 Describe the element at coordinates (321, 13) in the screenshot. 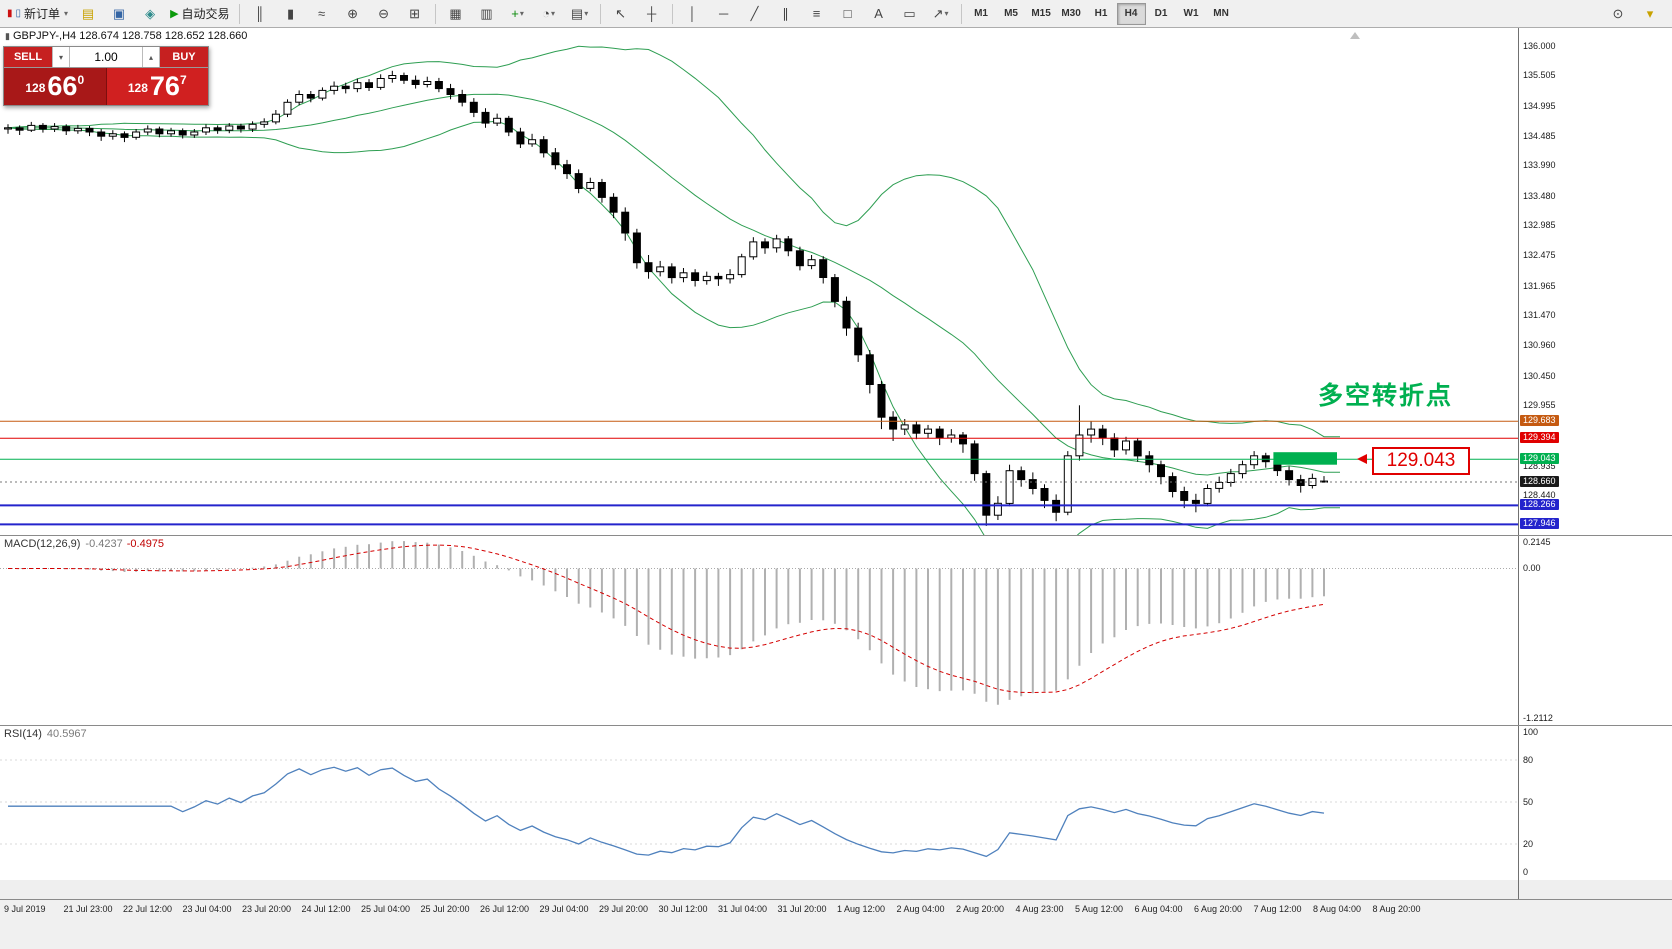

I see `line-chart-icon: ≈` at that location.